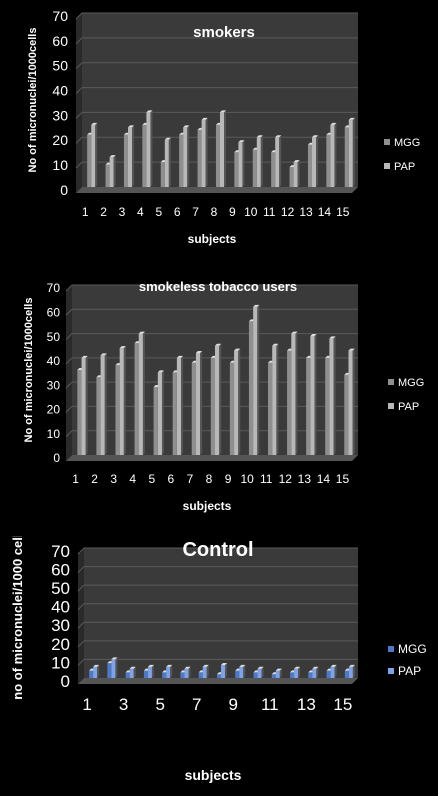 The width and height of the screenshot is (438, 796). I want to click on x-tick-label: 4, so click(140, 212).